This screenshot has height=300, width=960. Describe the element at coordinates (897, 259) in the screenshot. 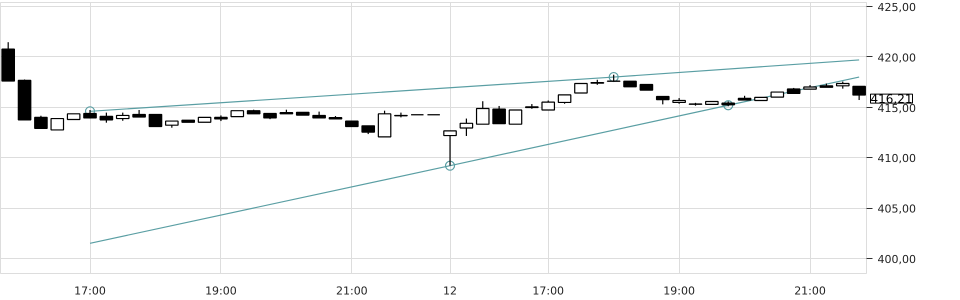

I see `y-tick-label: 400,00` at that location.